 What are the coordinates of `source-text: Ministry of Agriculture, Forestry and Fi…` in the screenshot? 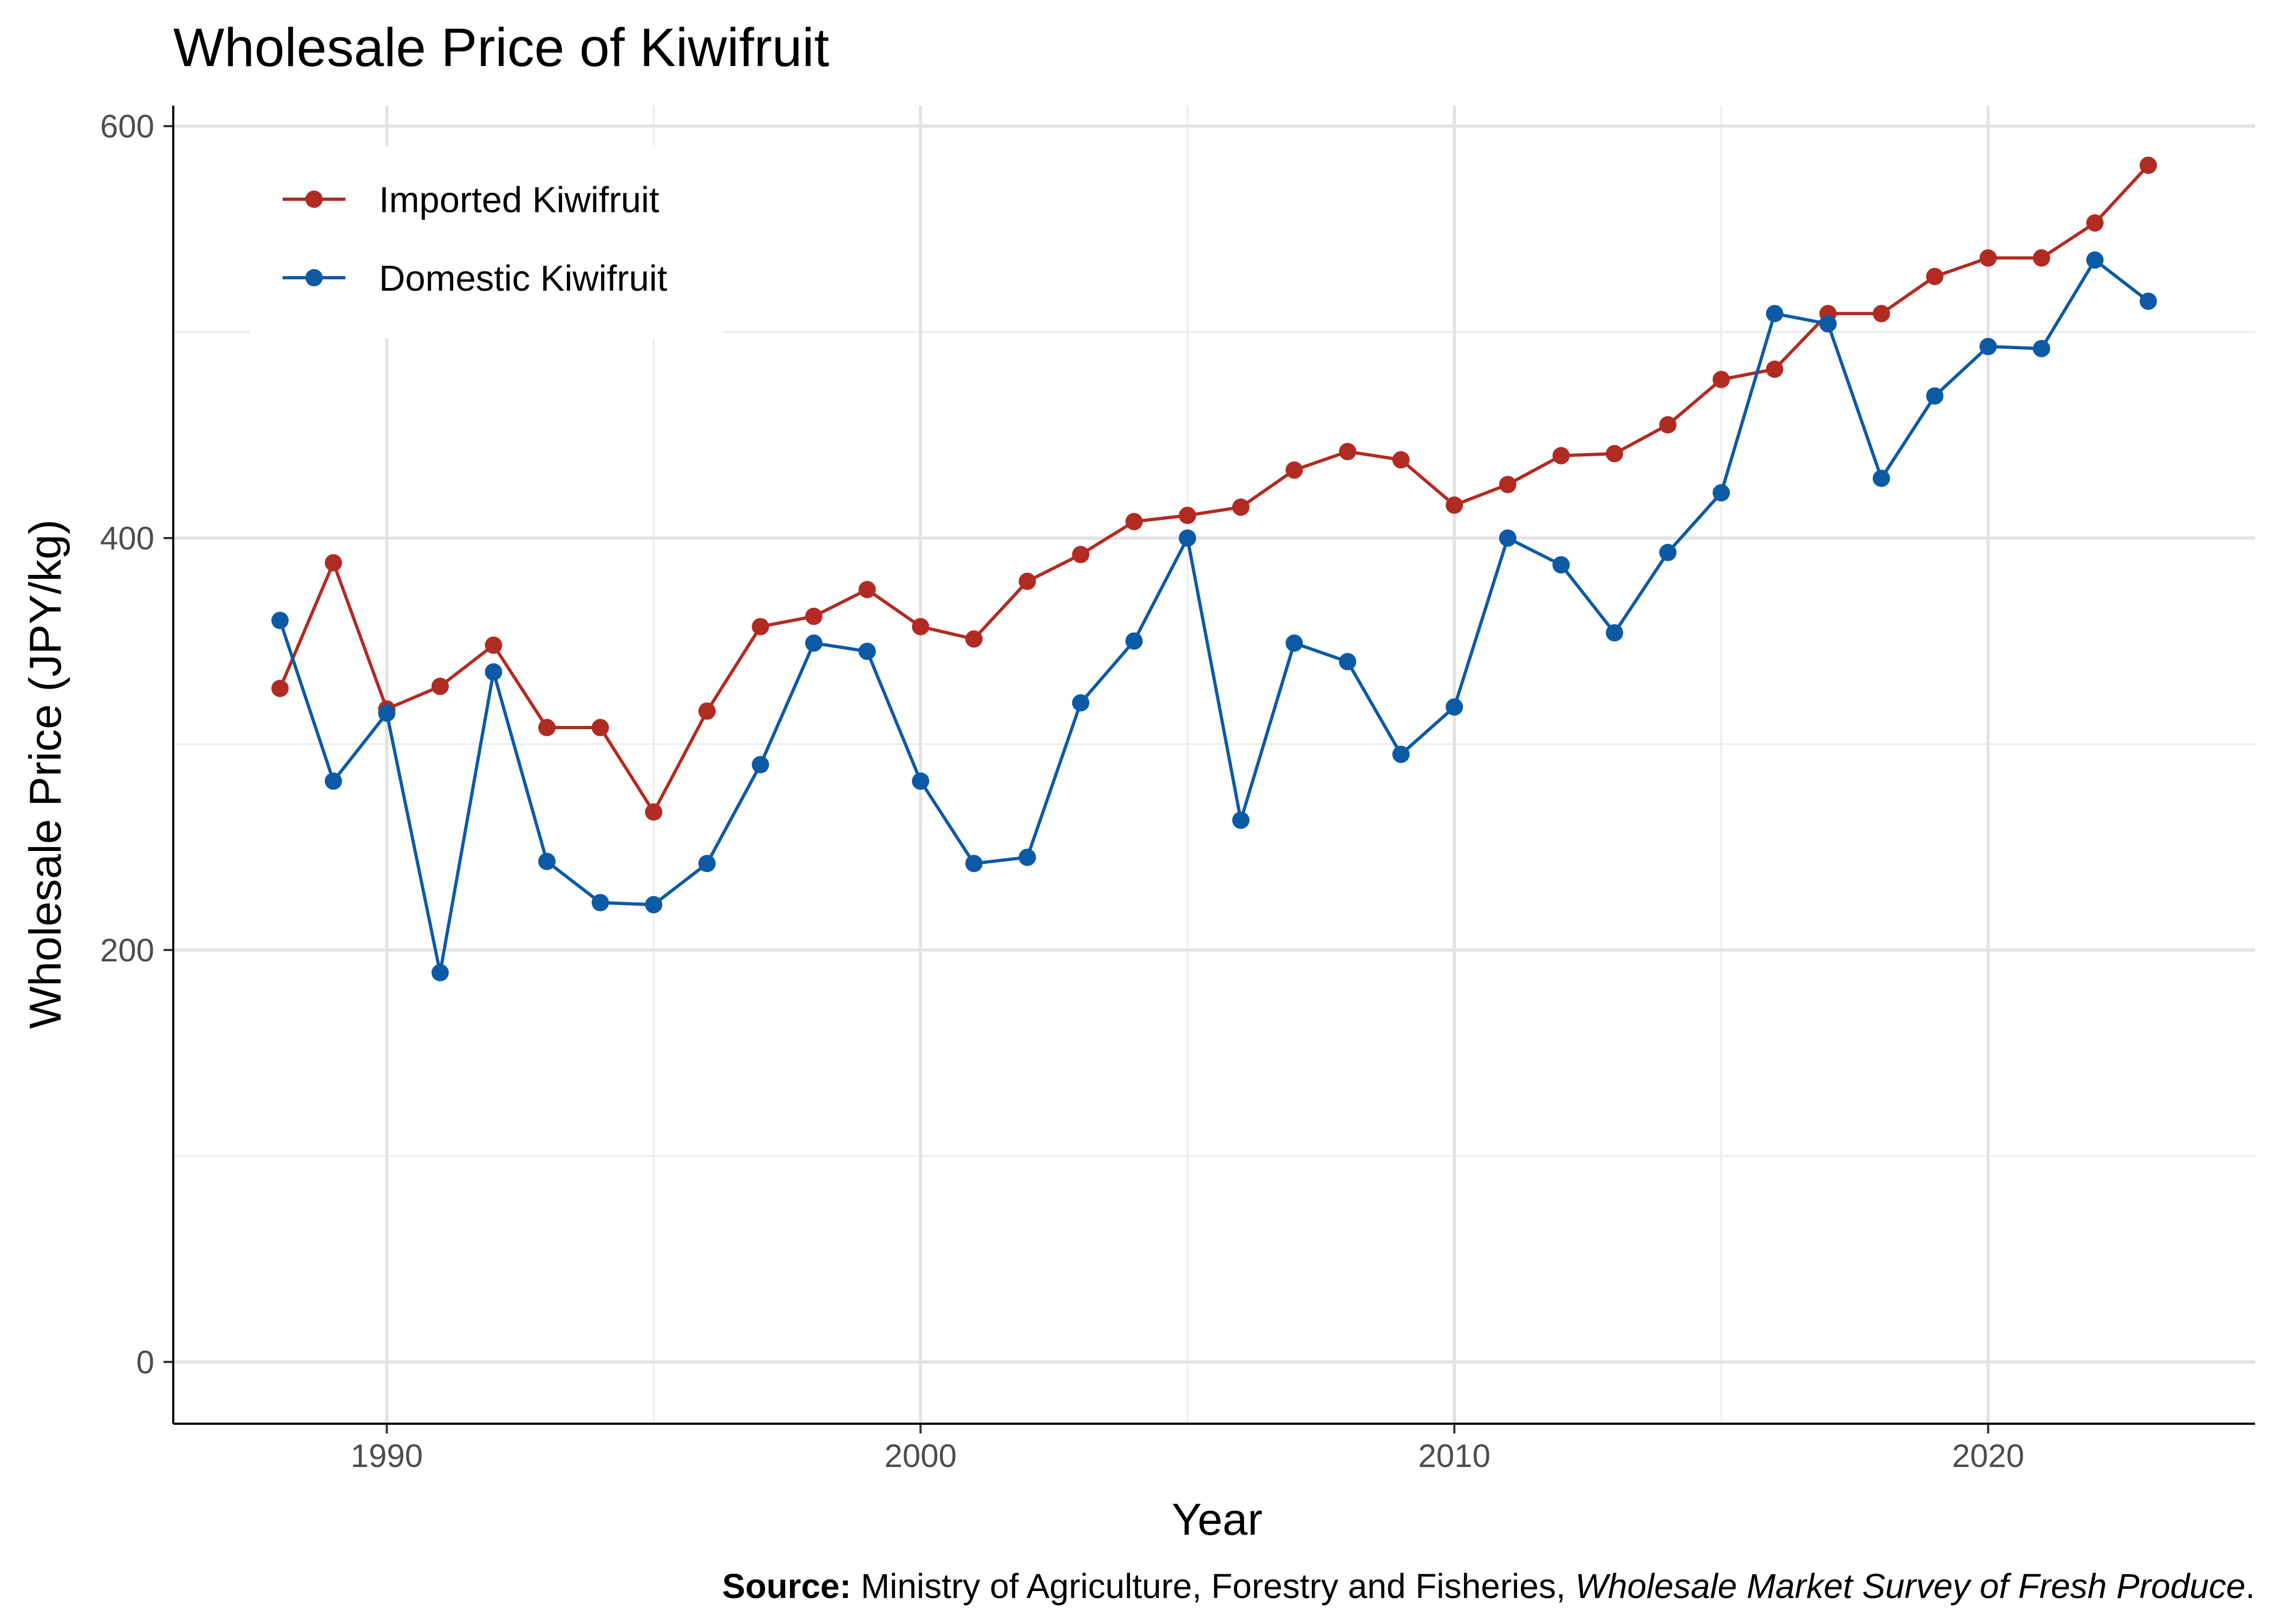 It's located at (1214, 1587).